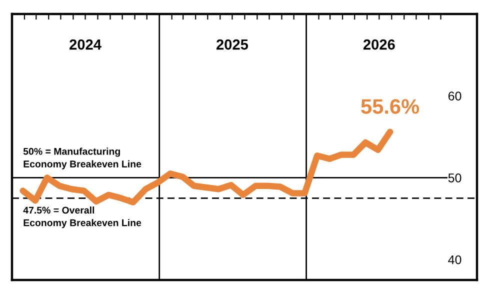 This screenshot has width=492, height=294. Describe the element at coordinates (232, 44) in the screenshot. I see `x-tick-label: 2025` at that location.